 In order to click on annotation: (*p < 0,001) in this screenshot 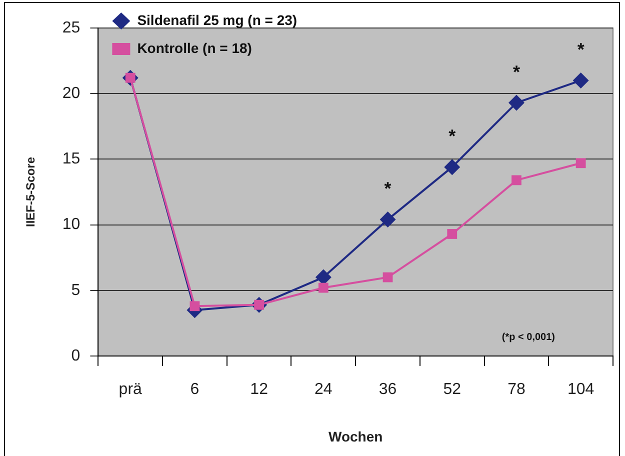, I will do `click(528, 337)`.